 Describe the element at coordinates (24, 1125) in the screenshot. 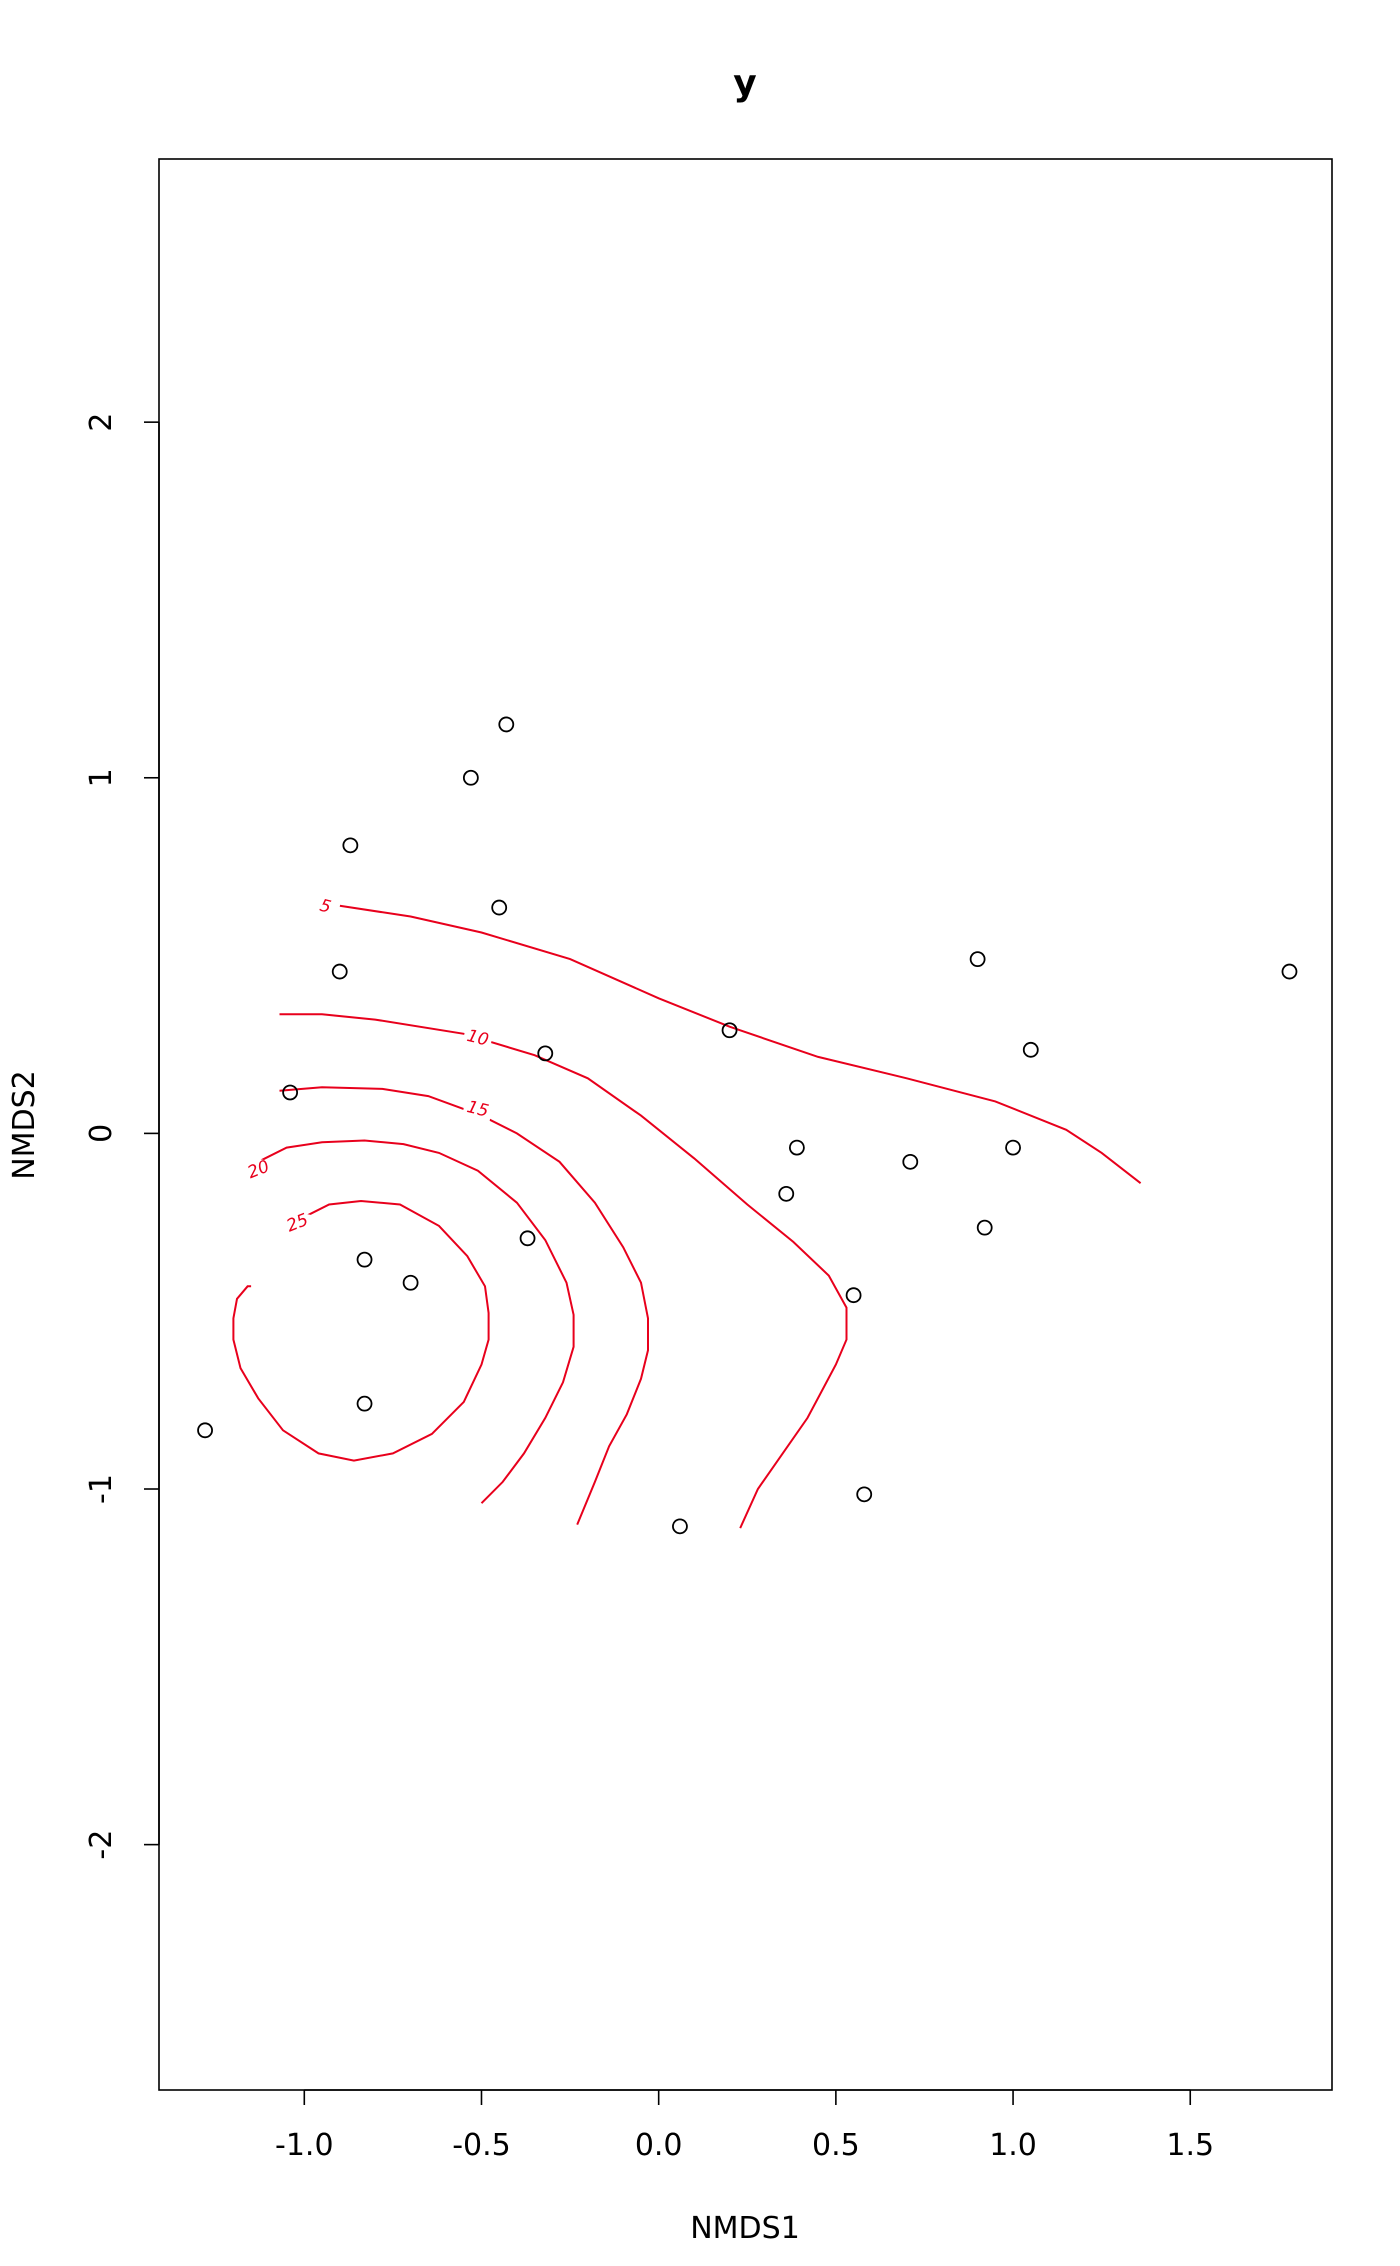

I see `y-axis-label: NMDS2` at that location.